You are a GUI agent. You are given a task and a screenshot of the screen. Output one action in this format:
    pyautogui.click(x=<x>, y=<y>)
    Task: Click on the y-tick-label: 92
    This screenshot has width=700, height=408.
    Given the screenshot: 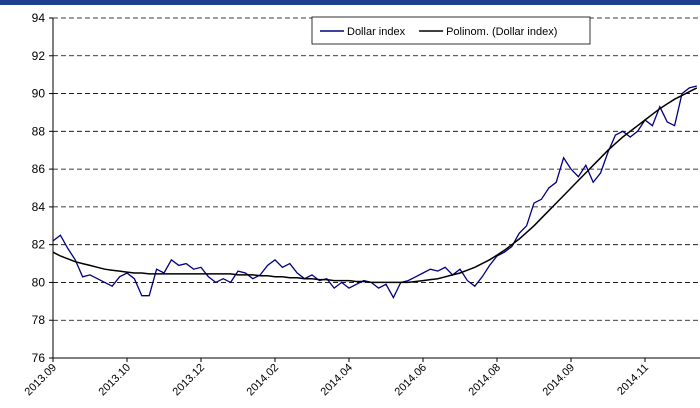 What is the action you would take?
    pyautogui.click(x=39, y=56)
    